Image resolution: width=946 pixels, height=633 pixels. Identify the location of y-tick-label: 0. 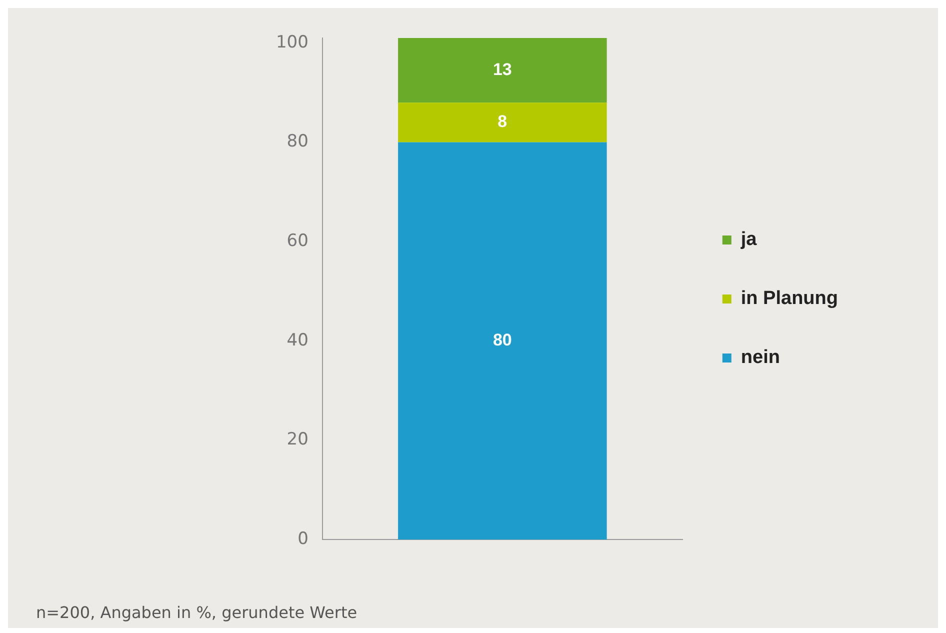
(303, 539).